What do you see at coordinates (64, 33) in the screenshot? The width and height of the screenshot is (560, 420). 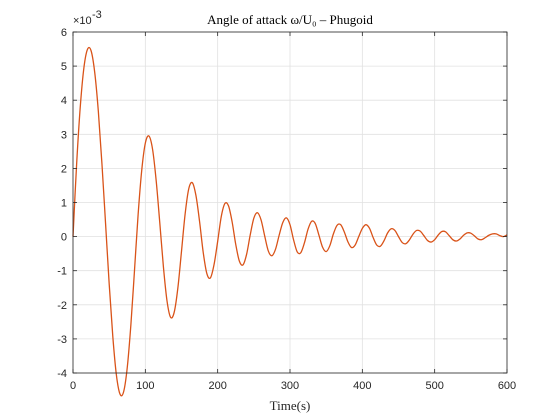 I see `y-tick-label: 6` at bounding box center [64, 33].